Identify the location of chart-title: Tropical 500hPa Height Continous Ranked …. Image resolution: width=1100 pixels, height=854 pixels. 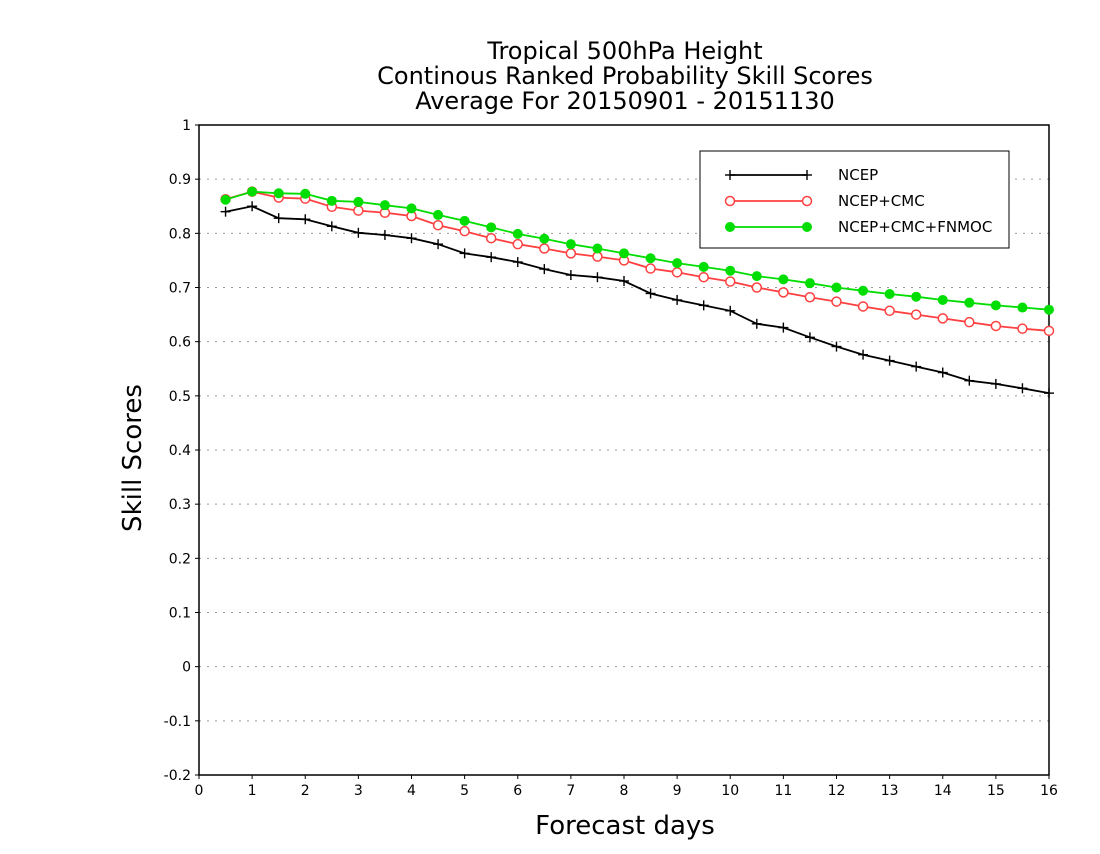
(625, 76).